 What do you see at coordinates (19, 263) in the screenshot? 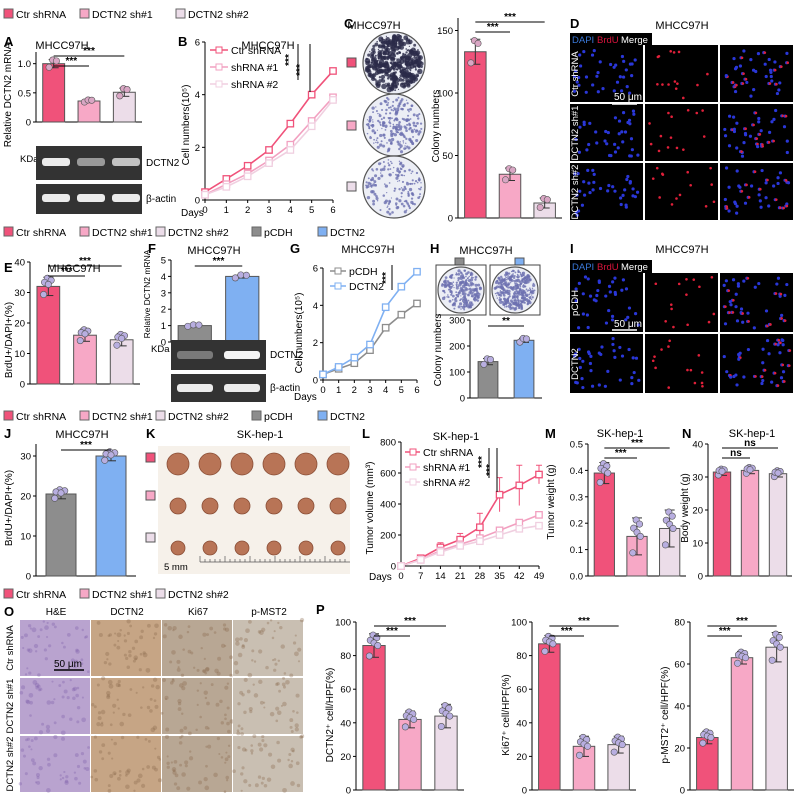
I see `y-tick-label: 40` at bounding box center [19, 263].